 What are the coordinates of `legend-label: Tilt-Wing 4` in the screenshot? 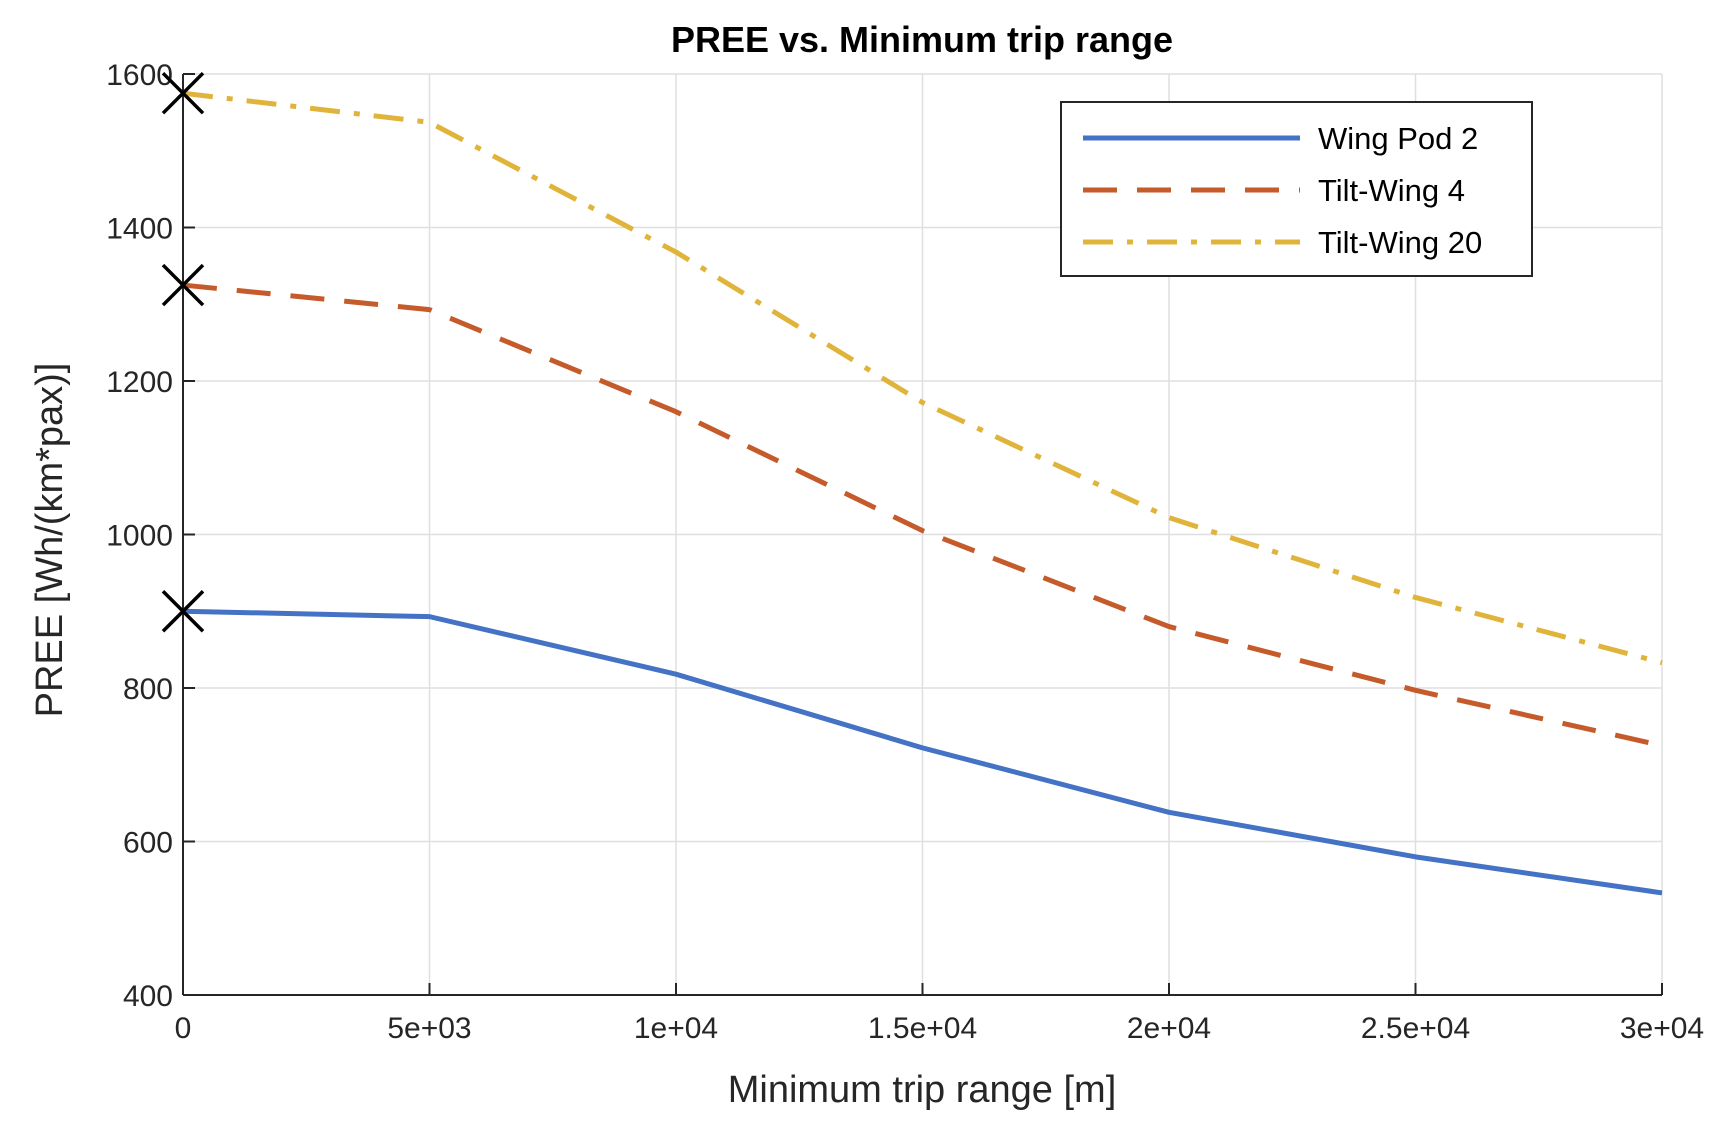 It's located at (1391, 190).